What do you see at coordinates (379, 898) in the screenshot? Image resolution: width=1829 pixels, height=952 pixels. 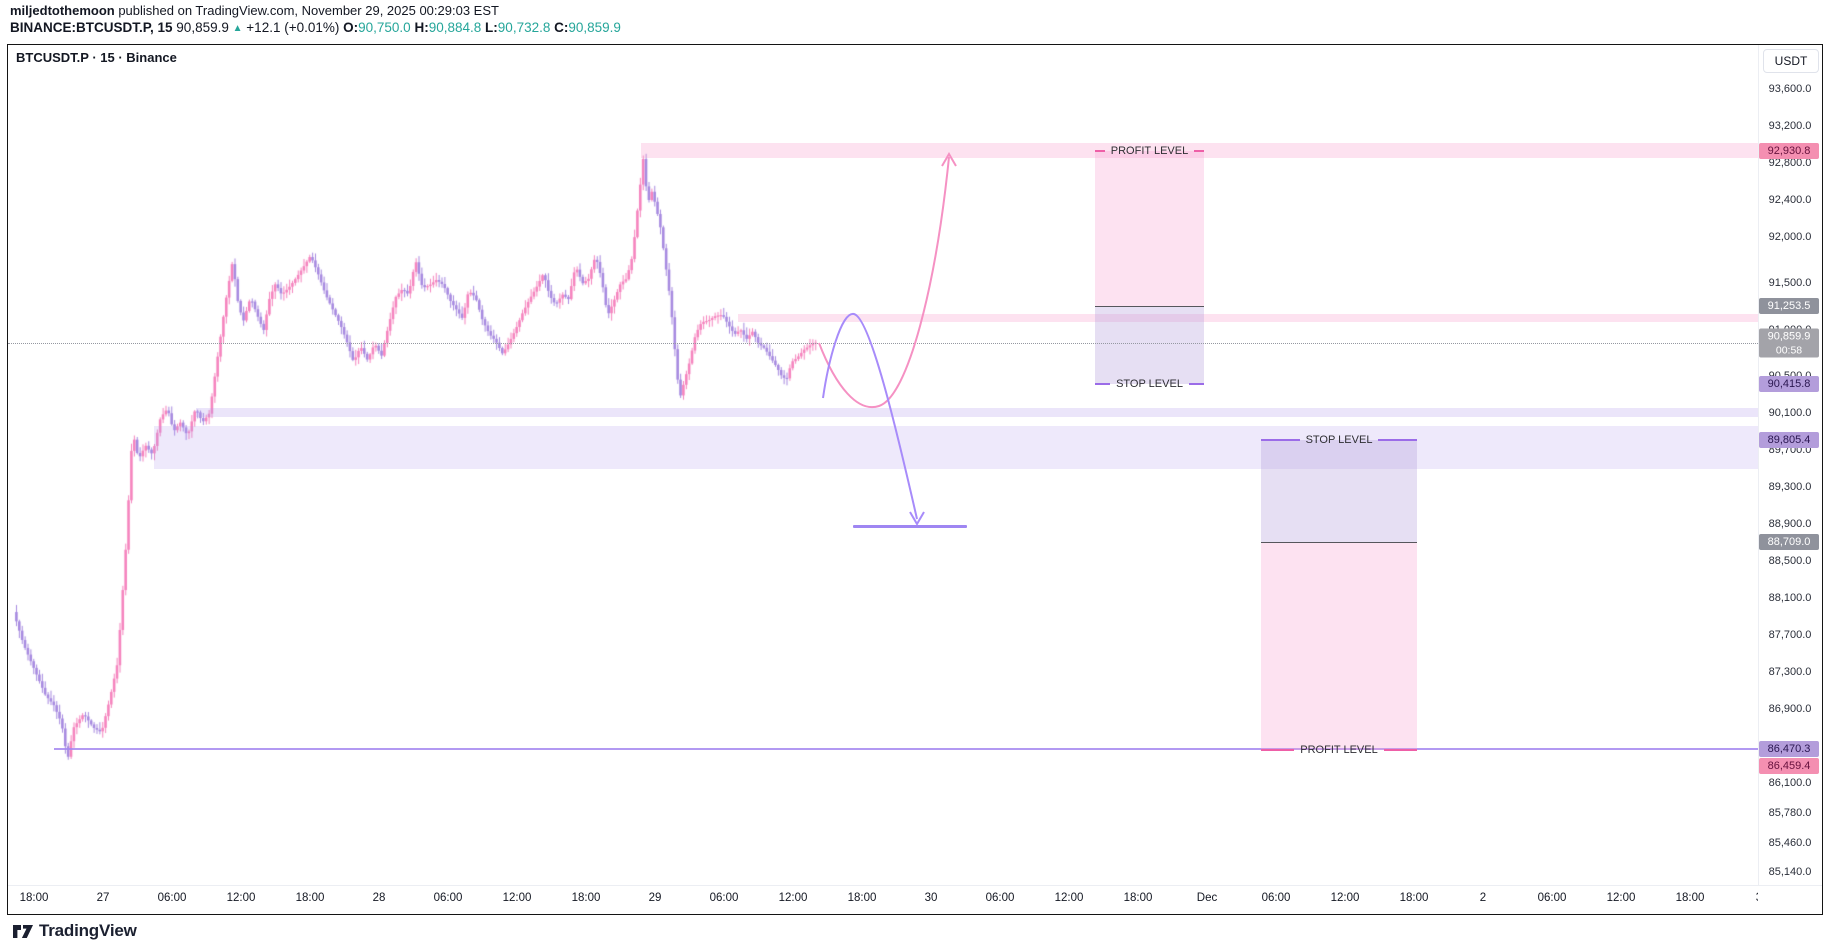 I see `time-axis-label: 28` at bounding box center [379, 898].